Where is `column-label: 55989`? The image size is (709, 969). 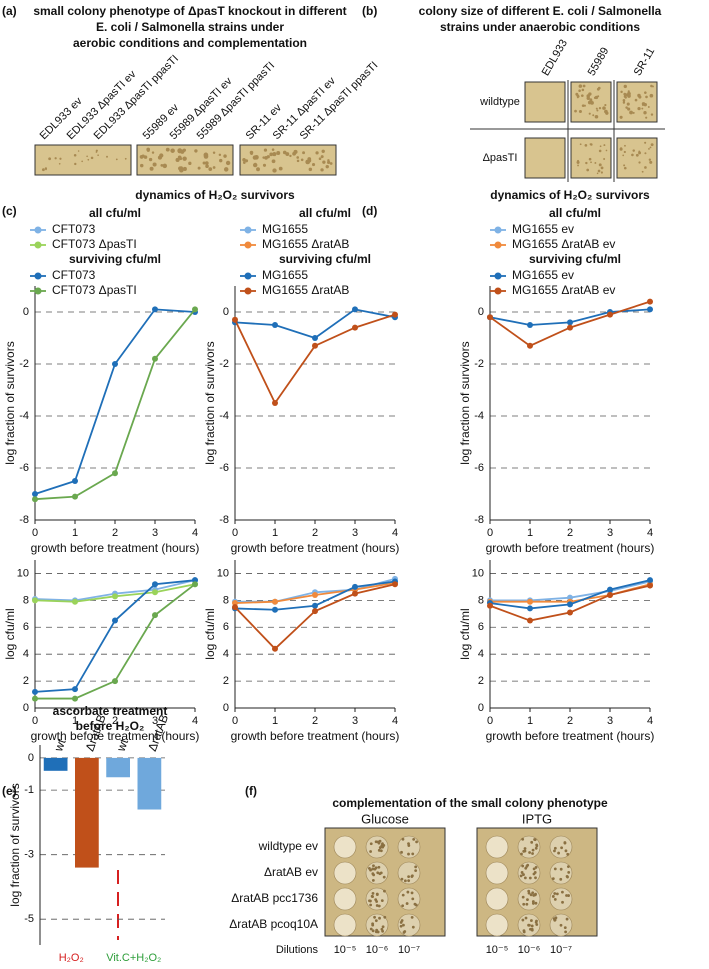 column-label: 55989 is located at coordinates (599, 61).